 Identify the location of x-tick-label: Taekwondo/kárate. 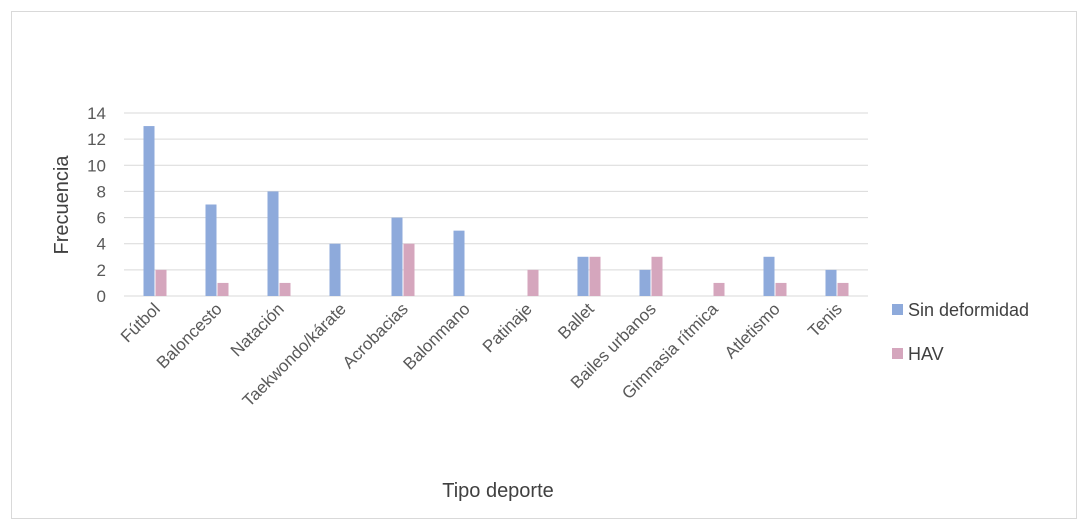
(294, 354).